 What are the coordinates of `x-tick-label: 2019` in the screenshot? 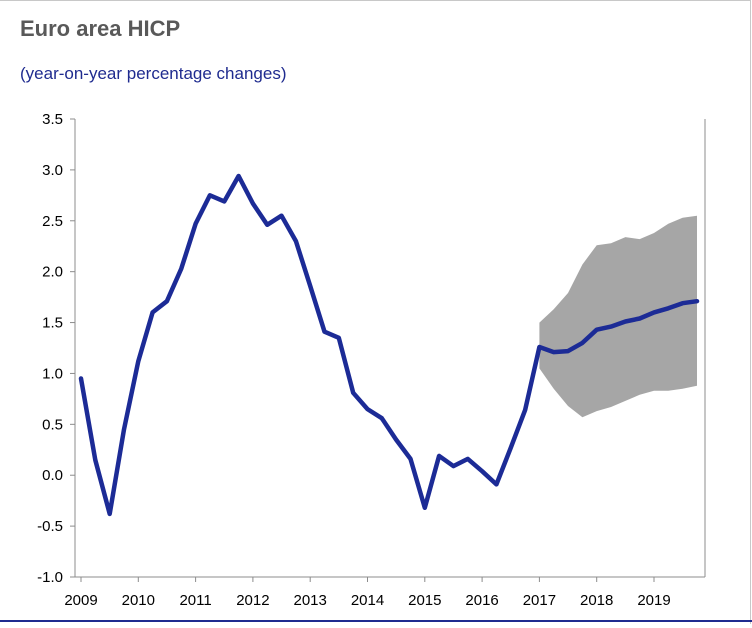 It's located at (653, 600).